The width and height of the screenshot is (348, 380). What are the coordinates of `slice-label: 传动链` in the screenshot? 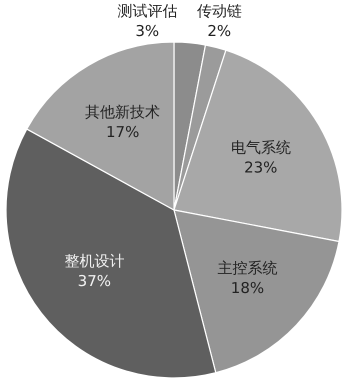 It's located at (219, 11).